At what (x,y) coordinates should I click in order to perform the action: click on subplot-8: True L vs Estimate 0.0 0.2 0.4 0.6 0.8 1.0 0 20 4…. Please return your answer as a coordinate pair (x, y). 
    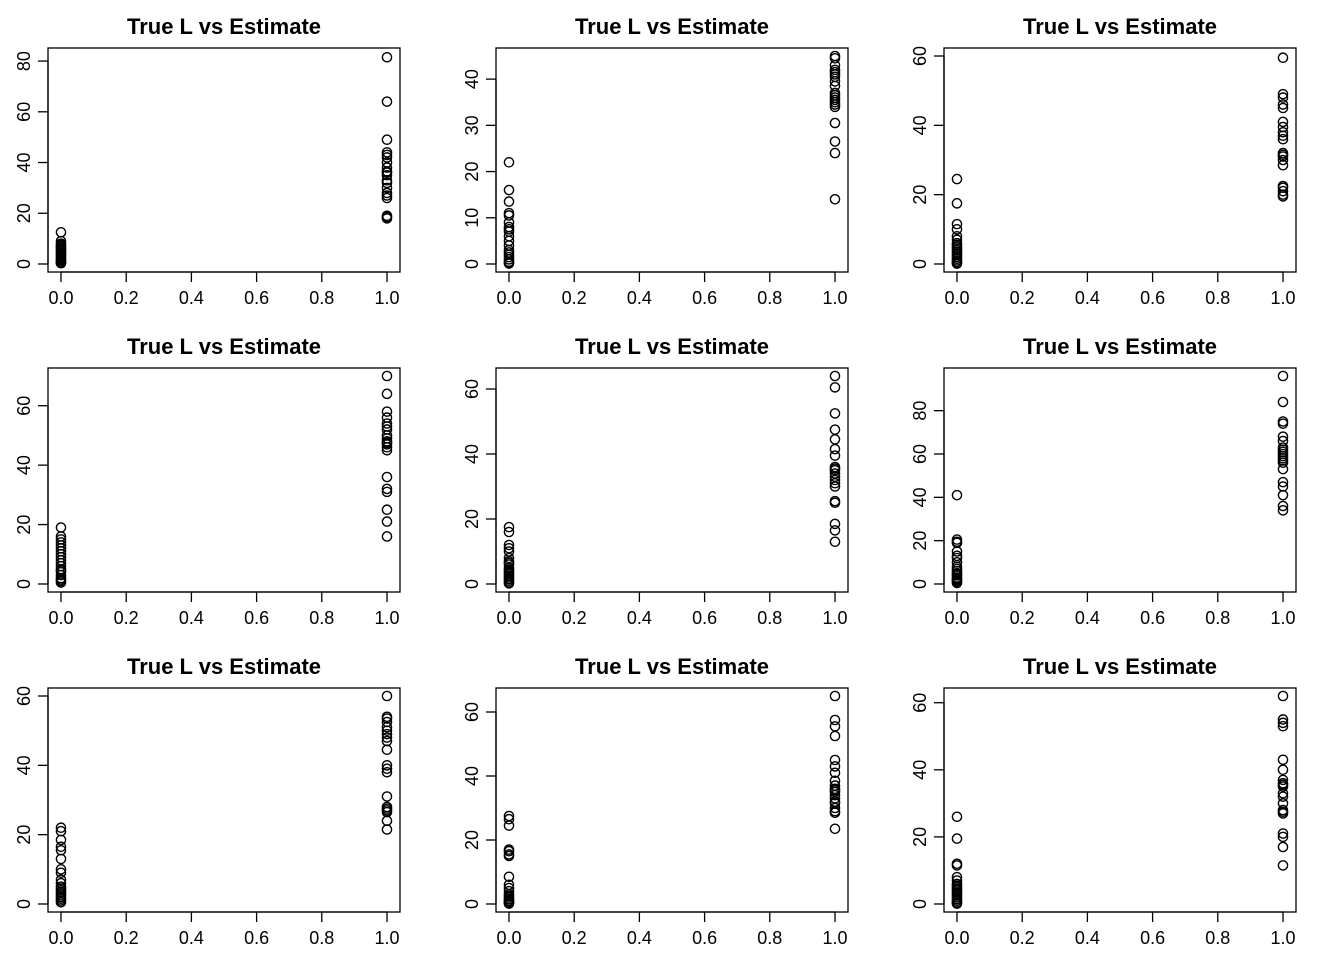
    Looking at the image, I should click on (655, 801).